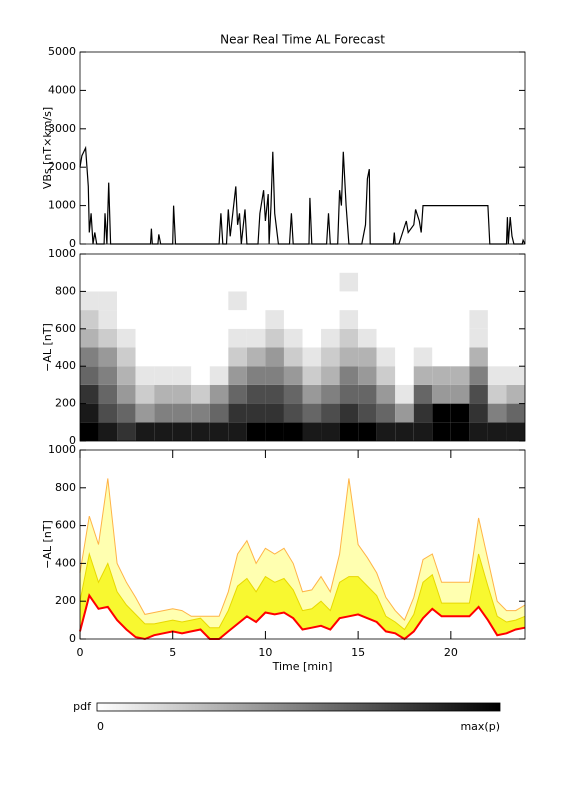  Describe the element at coordinates (65, 290) in the screenshot. I see `y-tick-label: 800` at that location.